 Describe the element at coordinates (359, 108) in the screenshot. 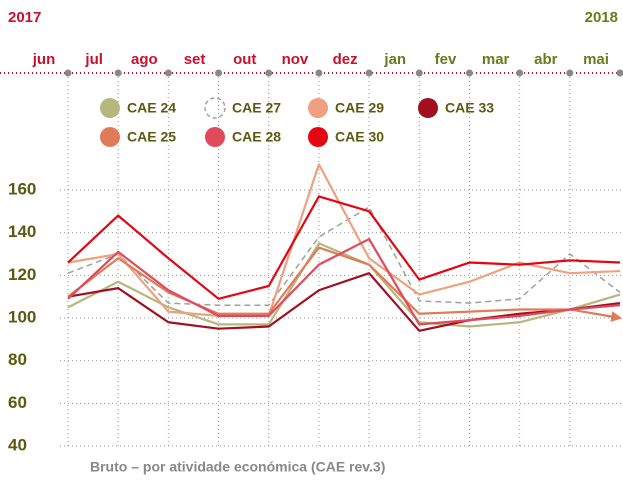

I see `legend-label: CAE 29` at that location.